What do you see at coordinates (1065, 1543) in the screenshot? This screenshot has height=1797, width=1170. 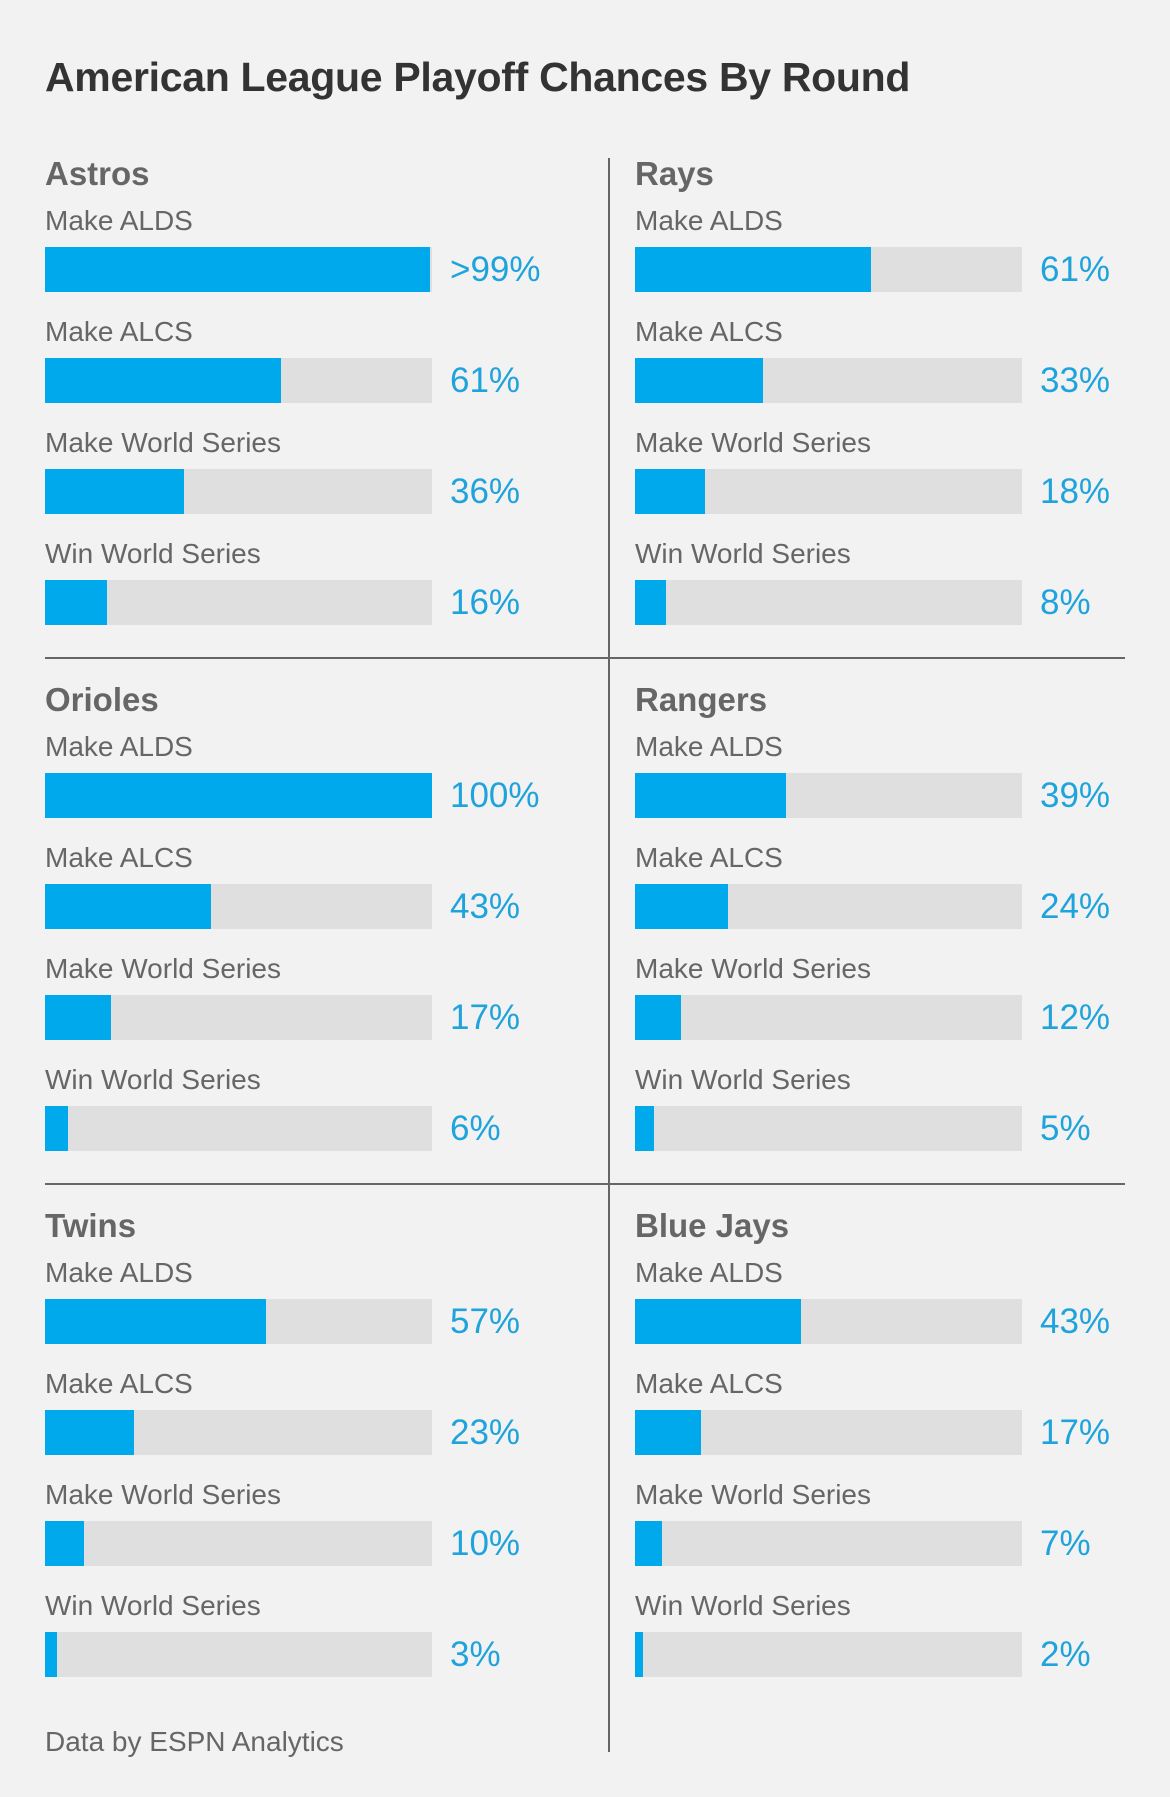 I see `value-label: 7%` at bounding box center [1065, 1543].